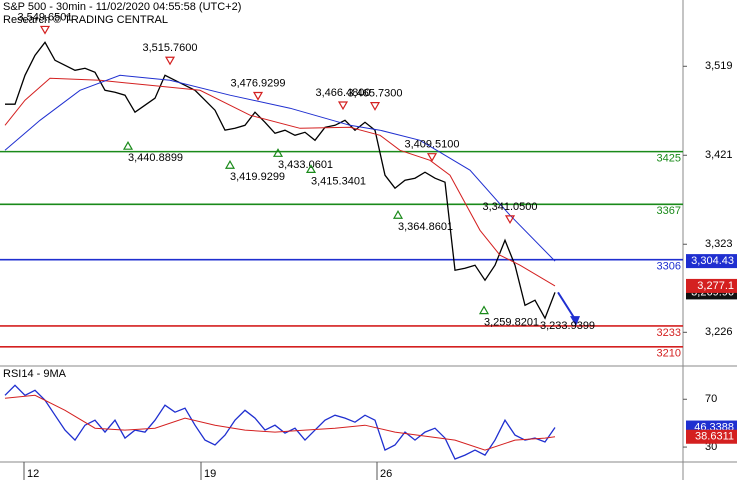  What do you see at coordinates (719, 244) in the screenshot?
I see `y-tick-label: 3,323` at bounding box center [719, 244].